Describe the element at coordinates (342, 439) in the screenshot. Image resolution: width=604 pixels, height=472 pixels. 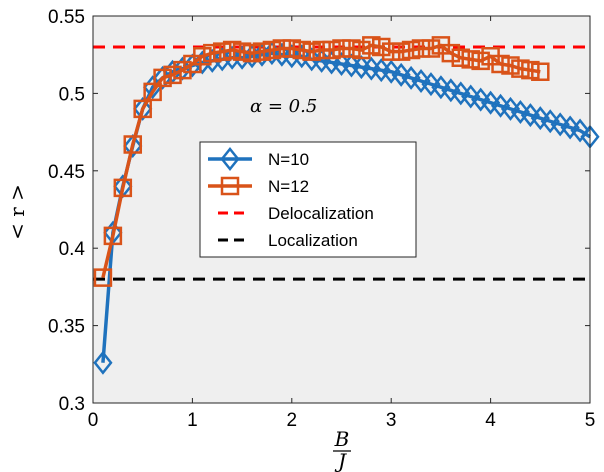
I see `x-axis-label-numerator: B` at that location.